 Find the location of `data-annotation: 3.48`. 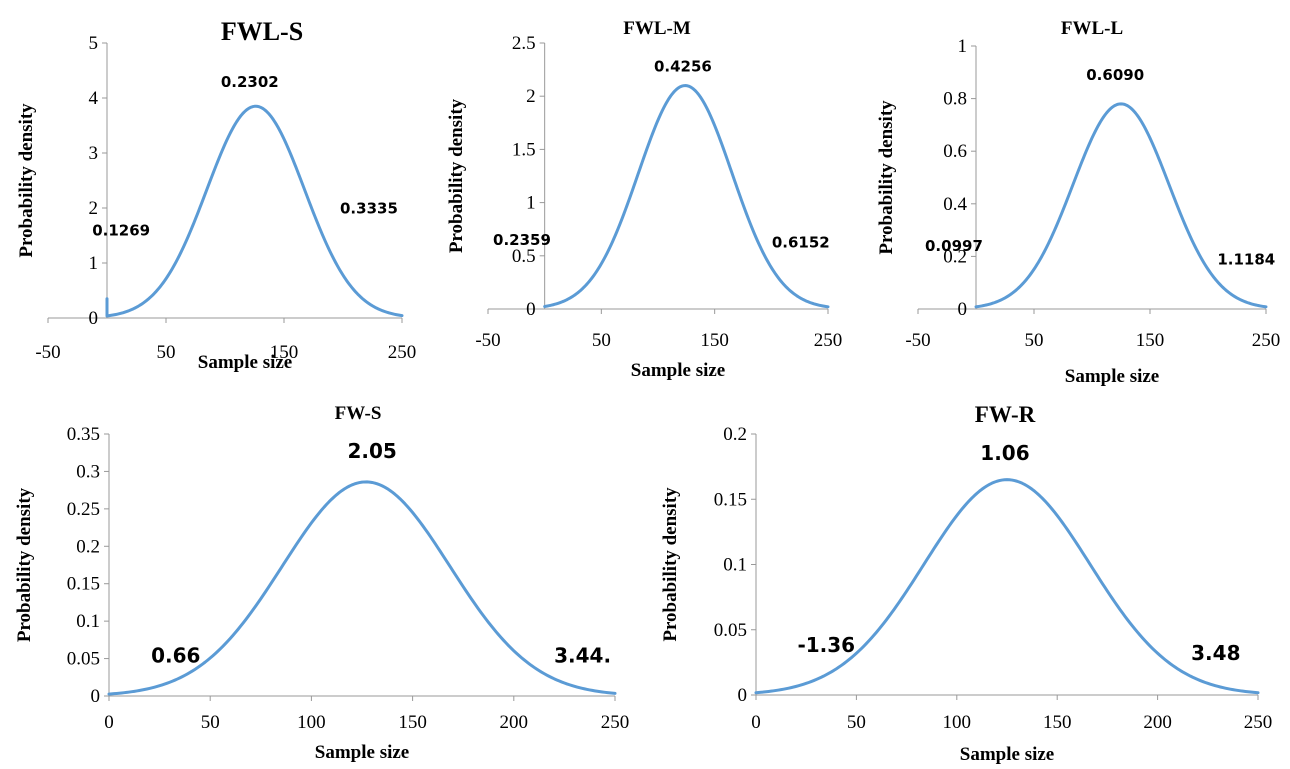

data-annotation: 3.48 is located at coordinates (1215, 653).